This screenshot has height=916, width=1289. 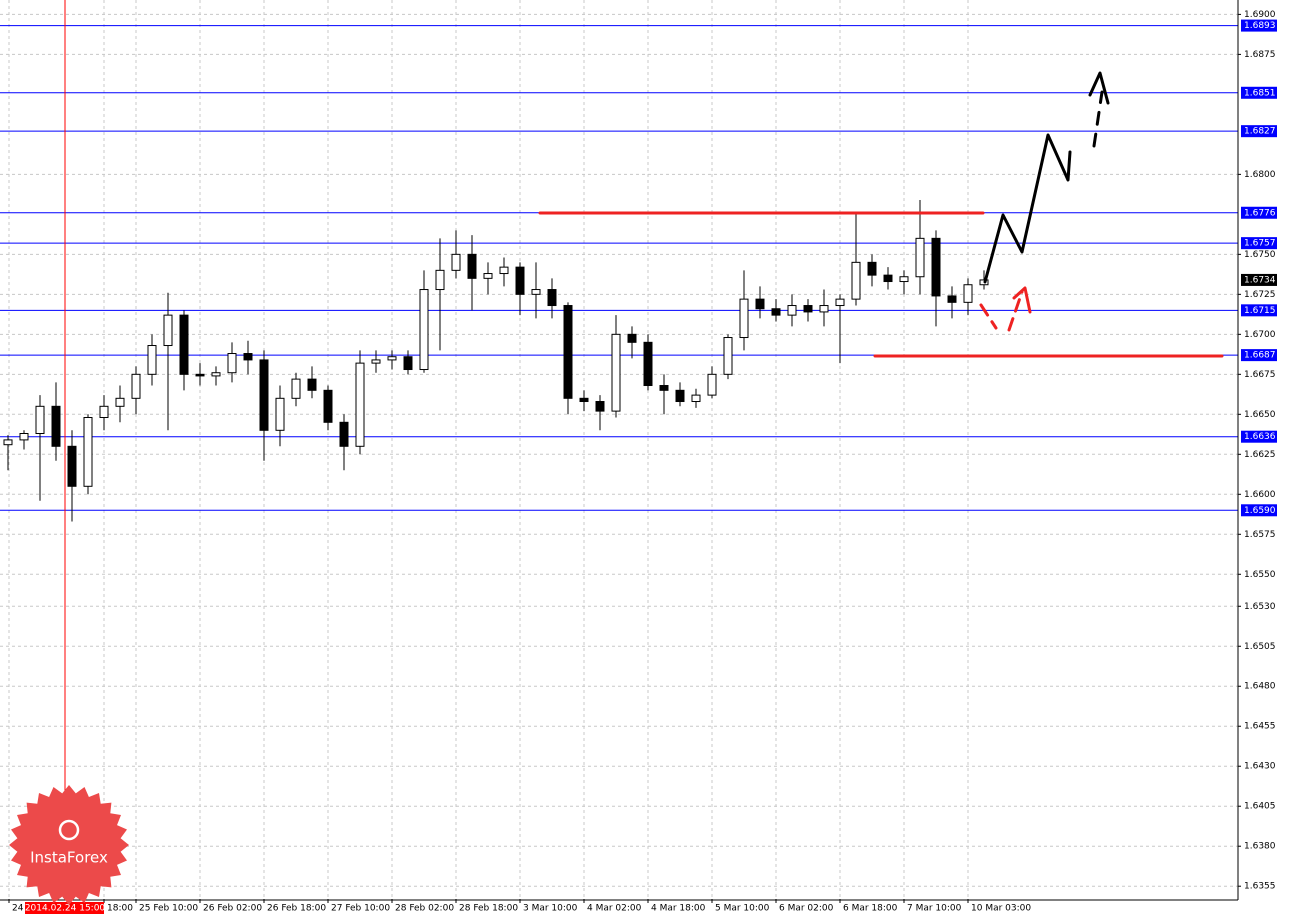 What do you see at coordinates (120, 909) in the screenshot?
I see `x-tick-label: 18:00` at bounding box center [120, 909].